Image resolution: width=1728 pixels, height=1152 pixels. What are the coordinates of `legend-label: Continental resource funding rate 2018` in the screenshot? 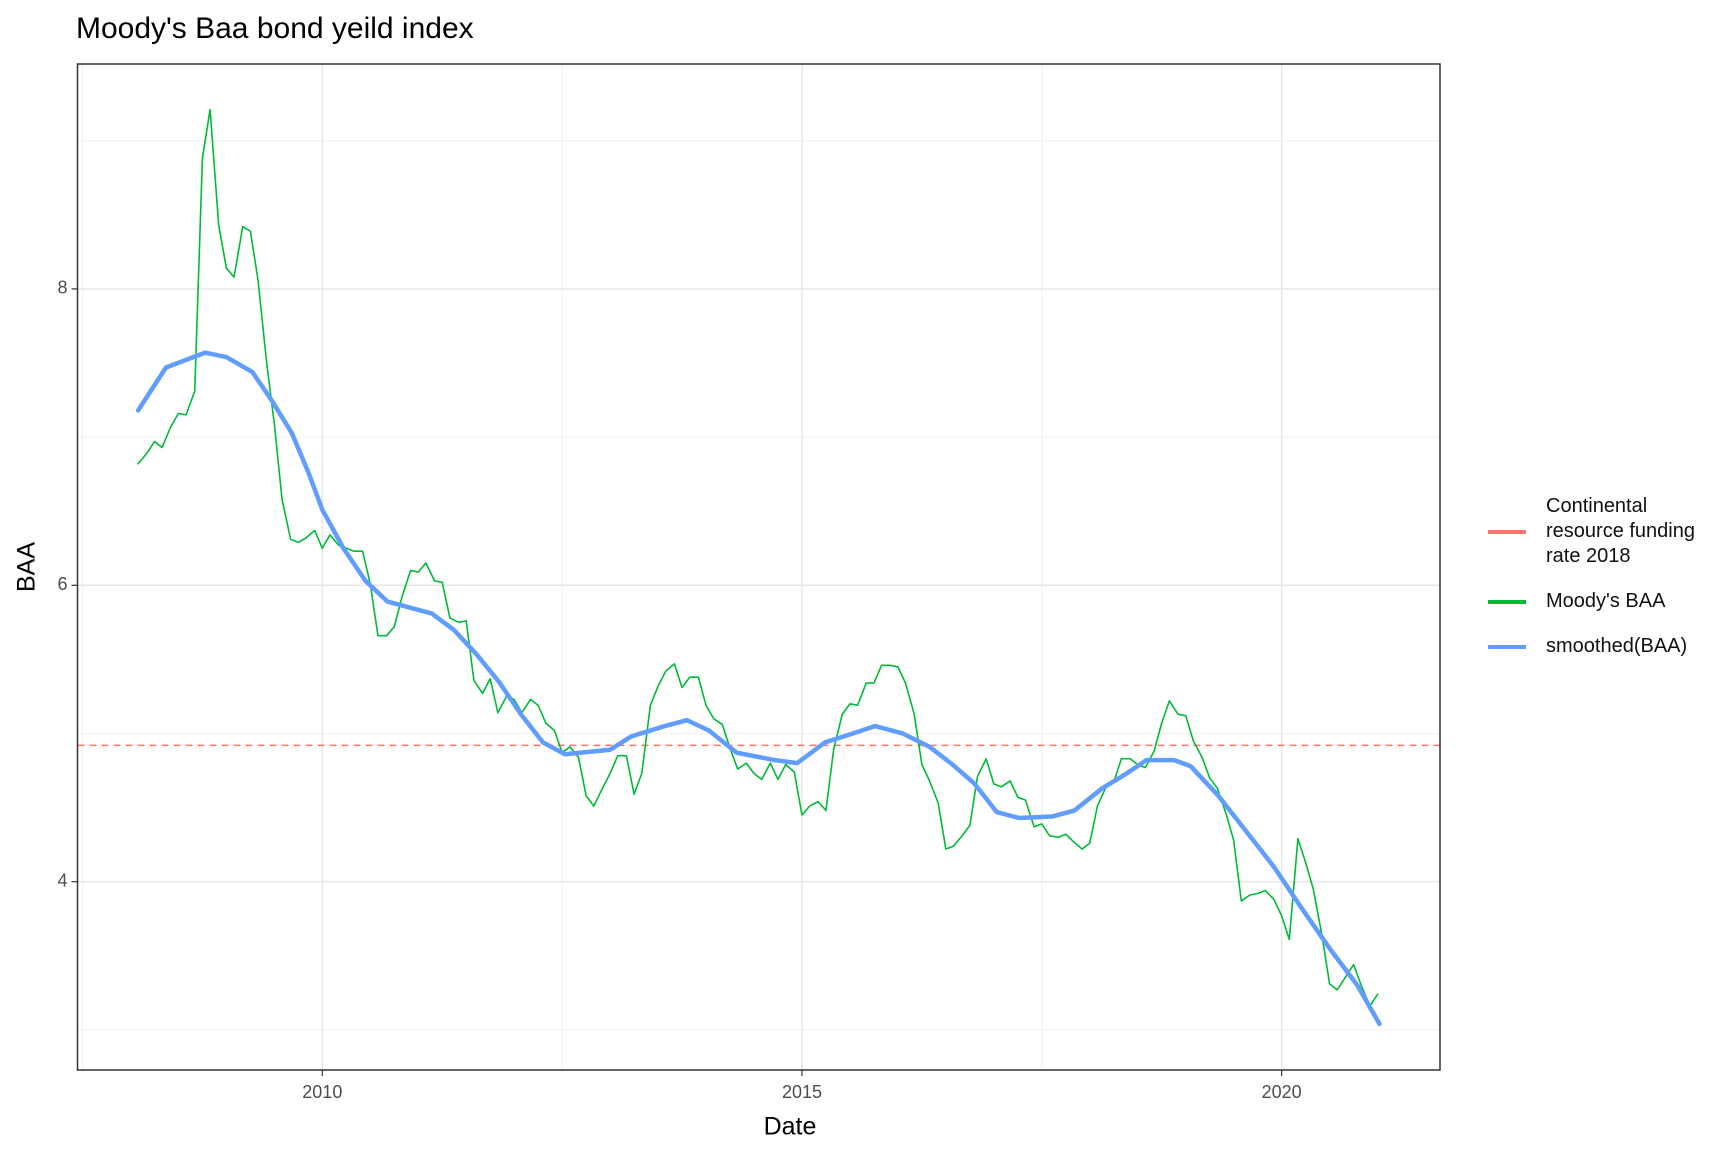 It's located at (1620, 531).